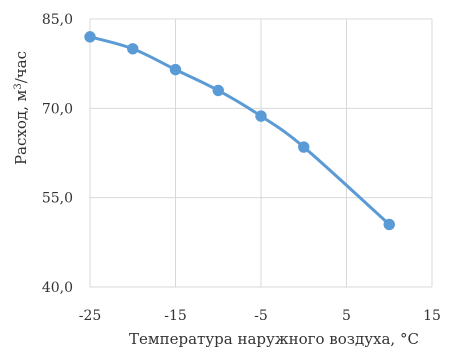 The width and height of the screenshot is (449, 359). I want to click on y-tick-label: 70,0, so click(57, 109).